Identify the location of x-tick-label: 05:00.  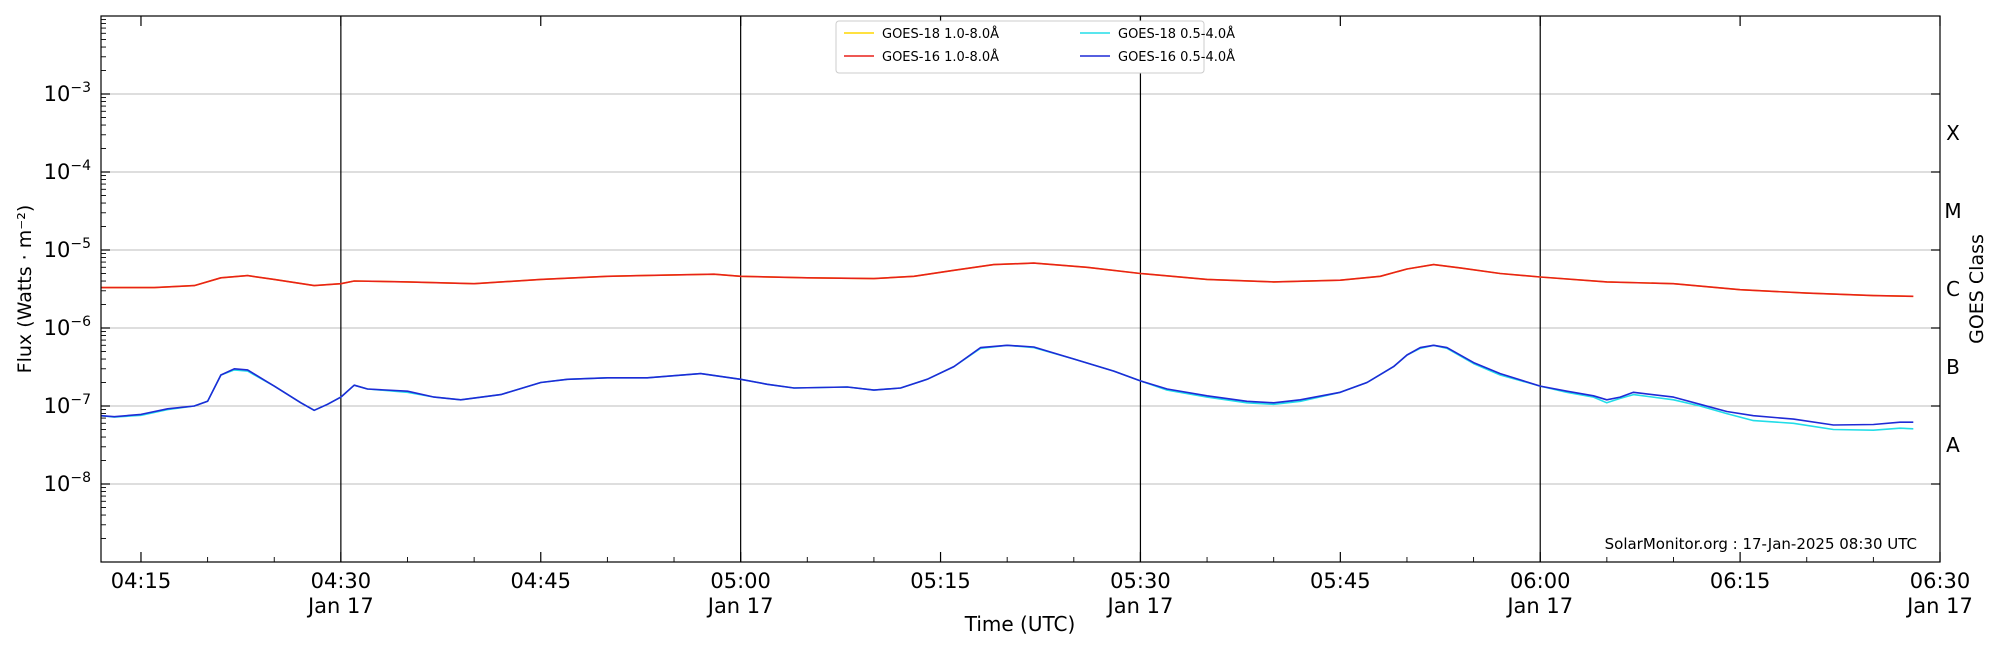
(740, 581).